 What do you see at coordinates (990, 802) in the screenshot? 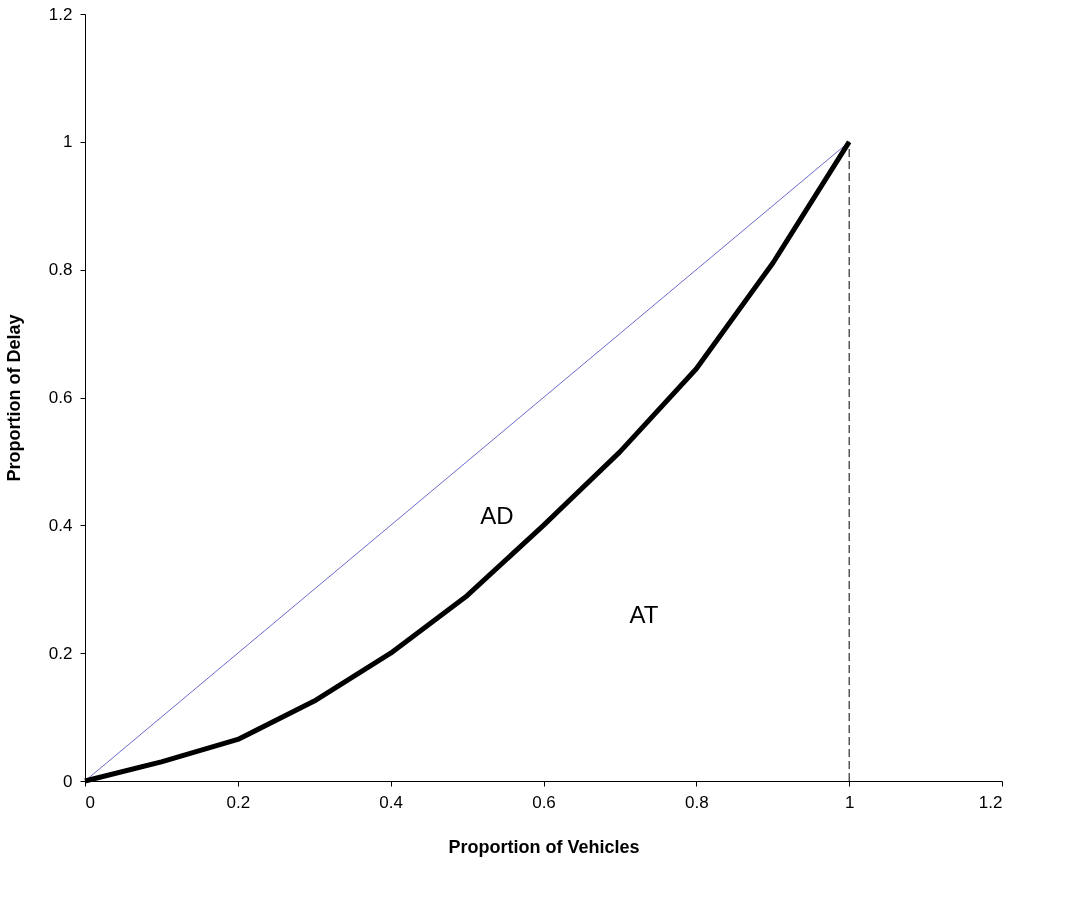
I see `x-tick-label: 1.2` at bounding box center [990, 802].